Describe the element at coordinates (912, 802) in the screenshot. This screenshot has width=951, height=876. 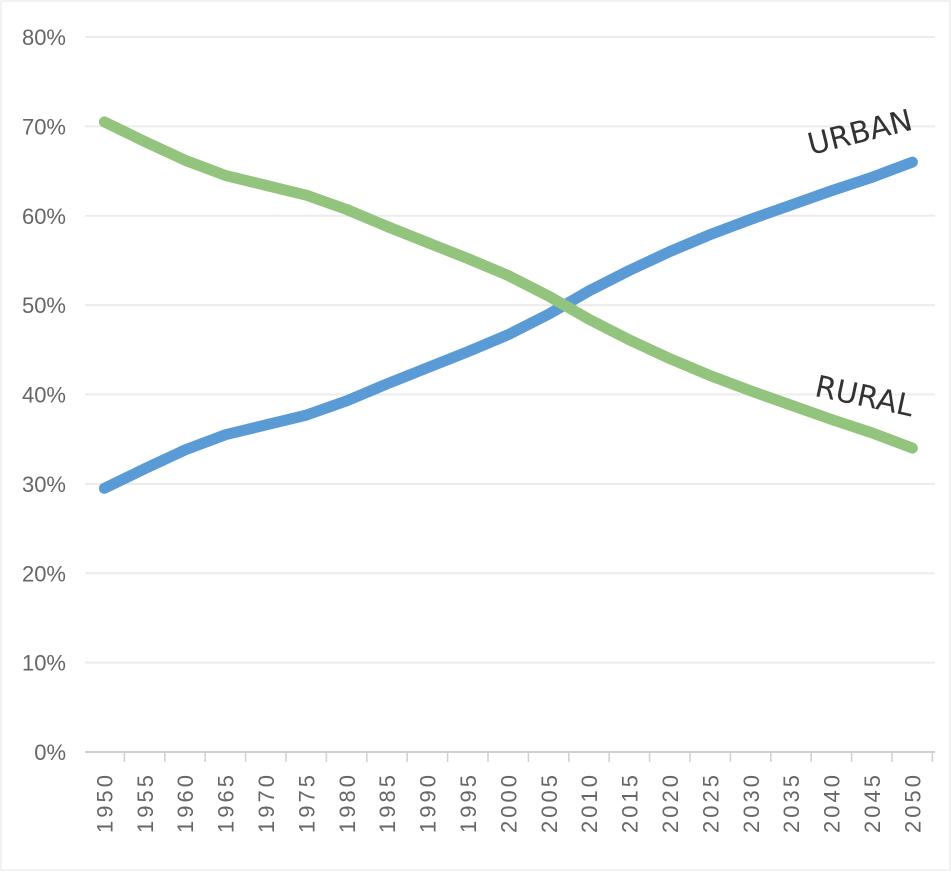
I see `x-tick-label: 2050` at that location.